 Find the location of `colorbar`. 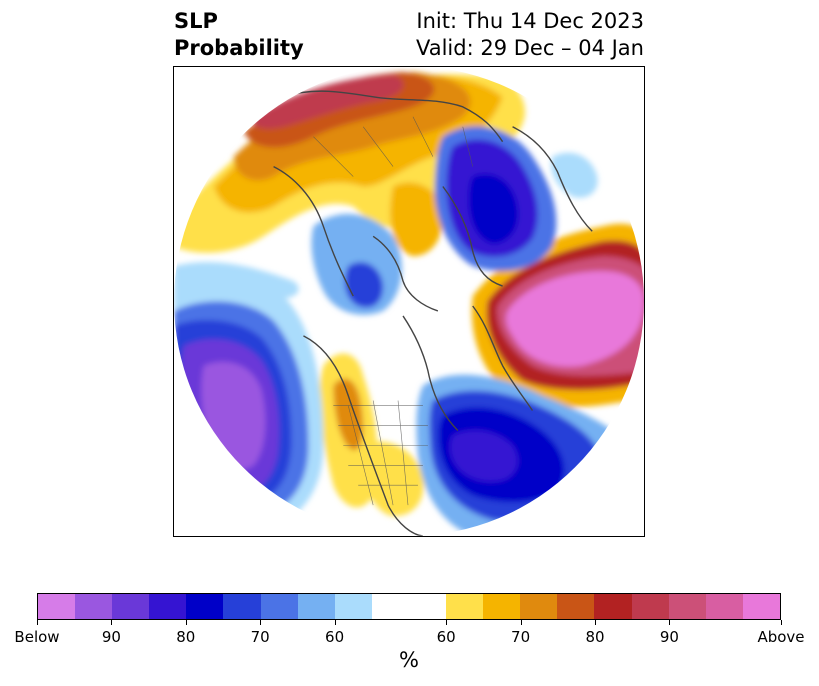

colorbar is located at coordinates (409, 606).